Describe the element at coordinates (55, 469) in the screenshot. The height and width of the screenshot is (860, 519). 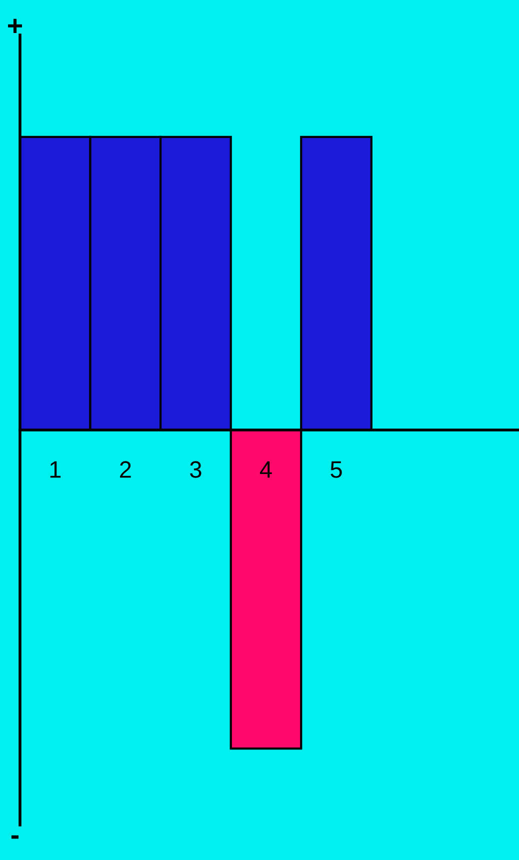
I see `x-tick-label: 1` at that location.